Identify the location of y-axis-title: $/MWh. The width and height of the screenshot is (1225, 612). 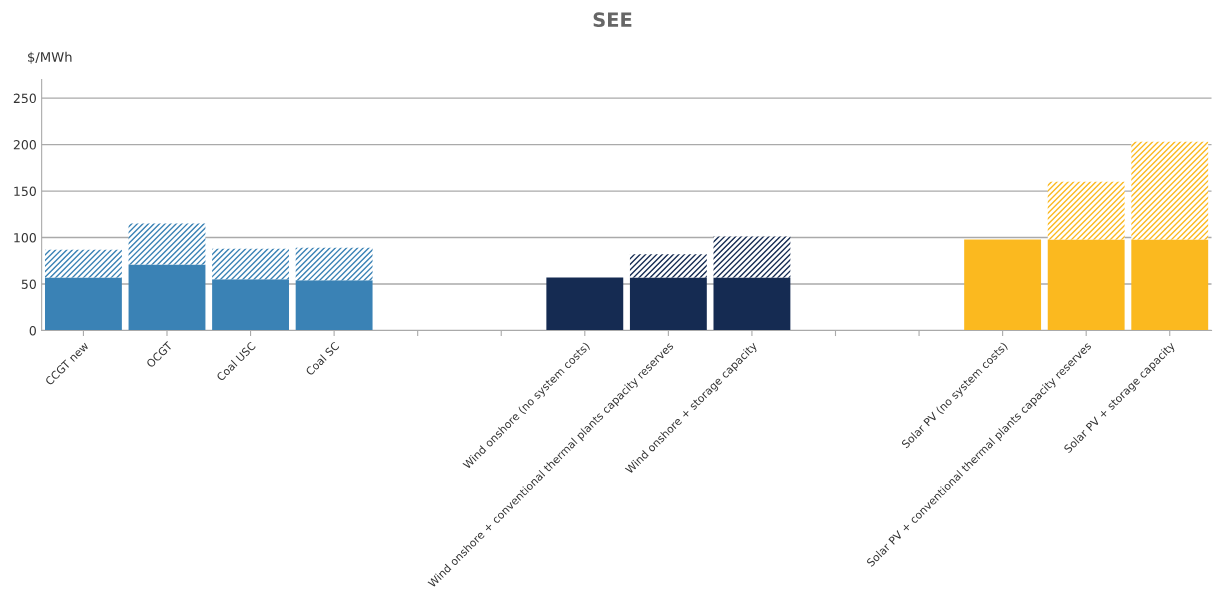
(50, 57).